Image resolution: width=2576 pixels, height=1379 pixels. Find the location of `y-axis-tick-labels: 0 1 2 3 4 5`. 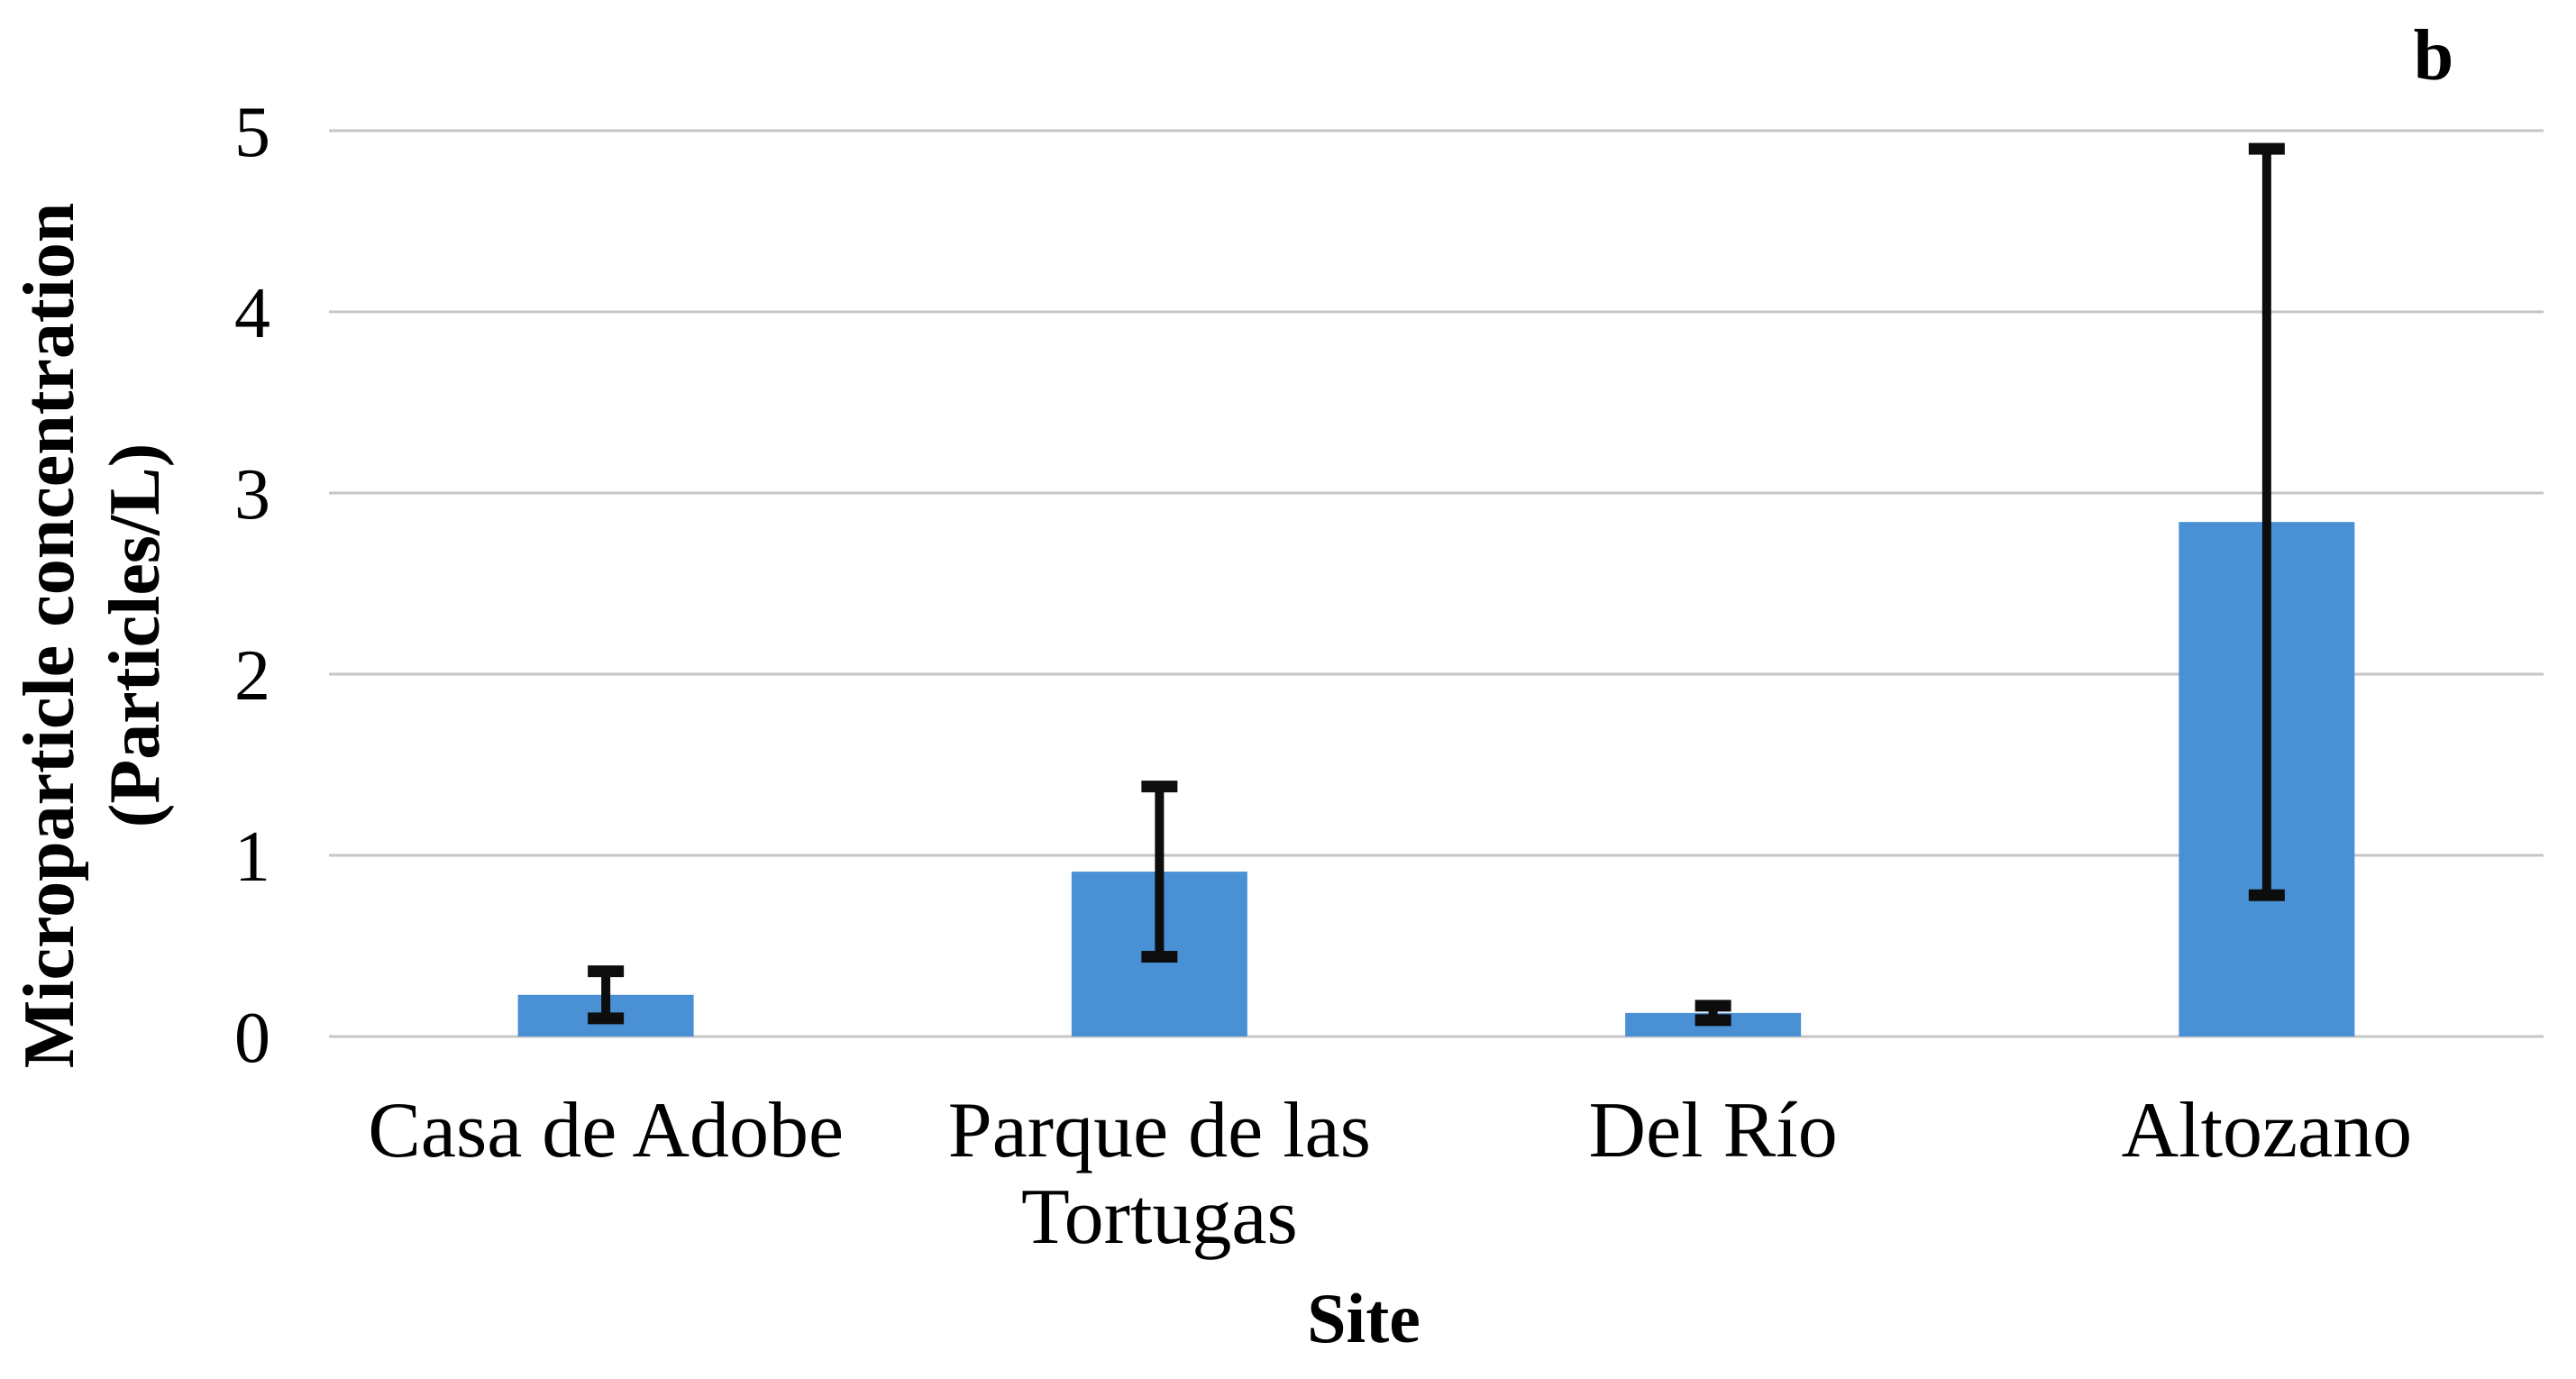

y-axis-tick-labels: 0 1 2 3 4 5 is located at coordinates (252, 585).